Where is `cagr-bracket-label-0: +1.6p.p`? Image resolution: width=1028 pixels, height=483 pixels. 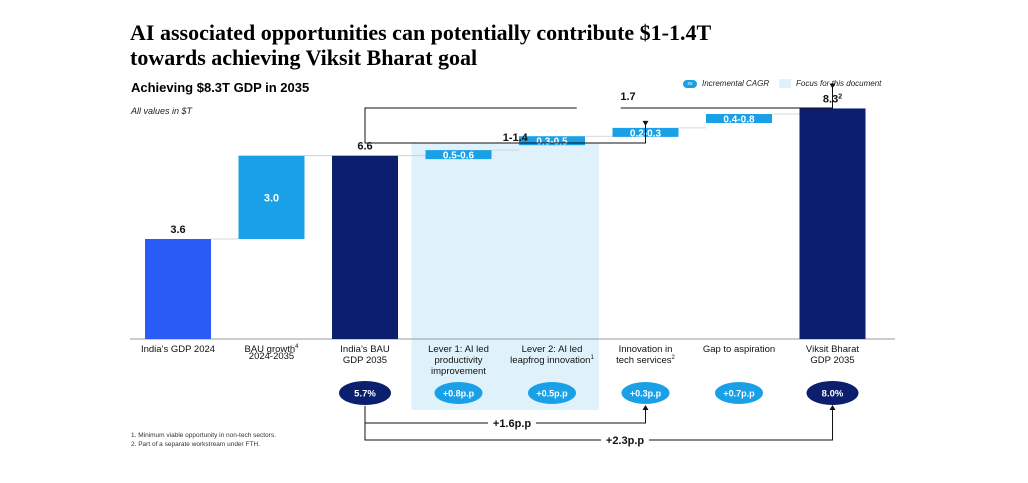 cagr-bracket-label-0: +1.6p.p is located at coordinates (512, 424).